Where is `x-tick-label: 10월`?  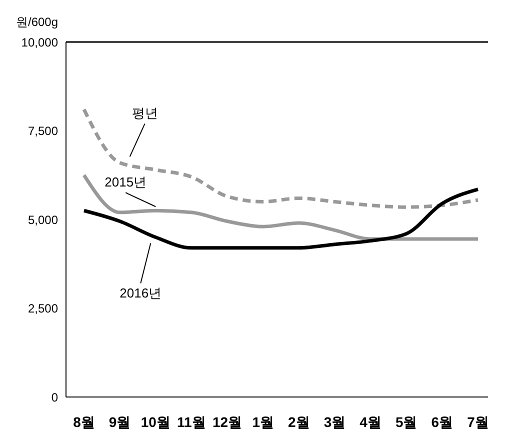
x-tick-label: 10월 is located at coordinates (155, 422).